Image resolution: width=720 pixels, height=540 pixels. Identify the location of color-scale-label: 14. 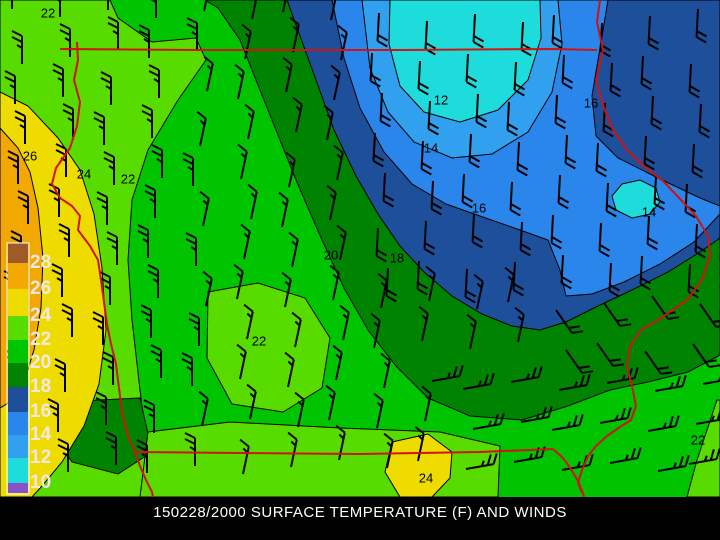
(41, 434).